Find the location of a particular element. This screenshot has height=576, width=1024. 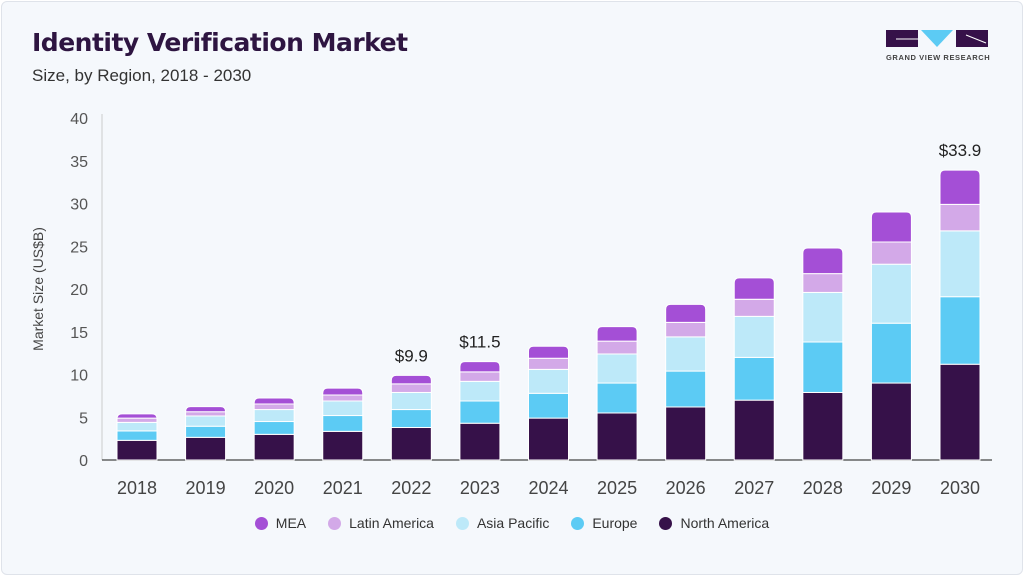

y-tick-label: 35 is located at coordinates (79, 162).